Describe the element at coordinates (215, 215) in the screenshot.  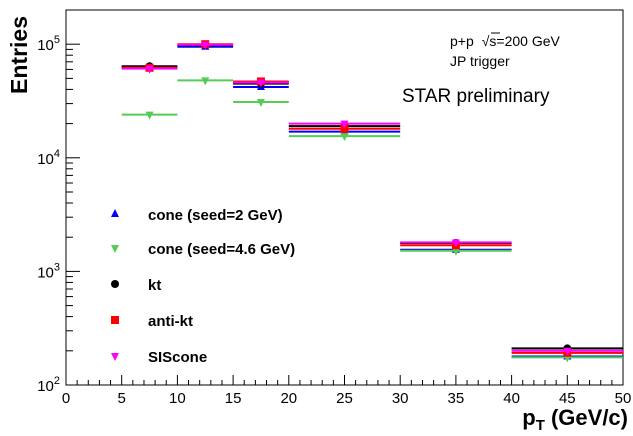
I see `legend-label: cone (seed=2 GeV)` at that location.